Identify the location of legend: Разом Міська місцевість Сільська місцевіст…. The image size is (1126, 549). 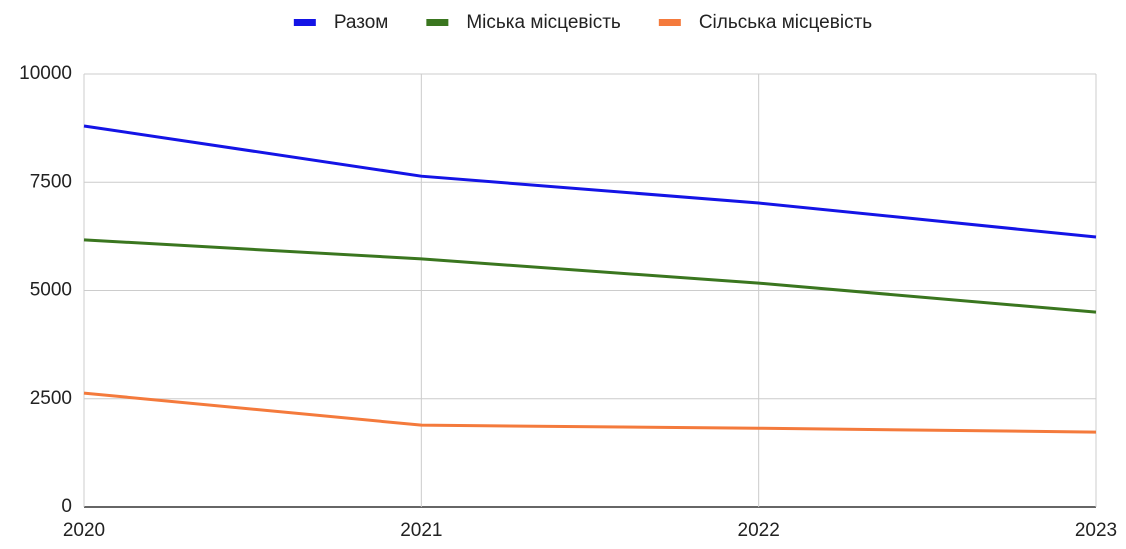
(582, 22).